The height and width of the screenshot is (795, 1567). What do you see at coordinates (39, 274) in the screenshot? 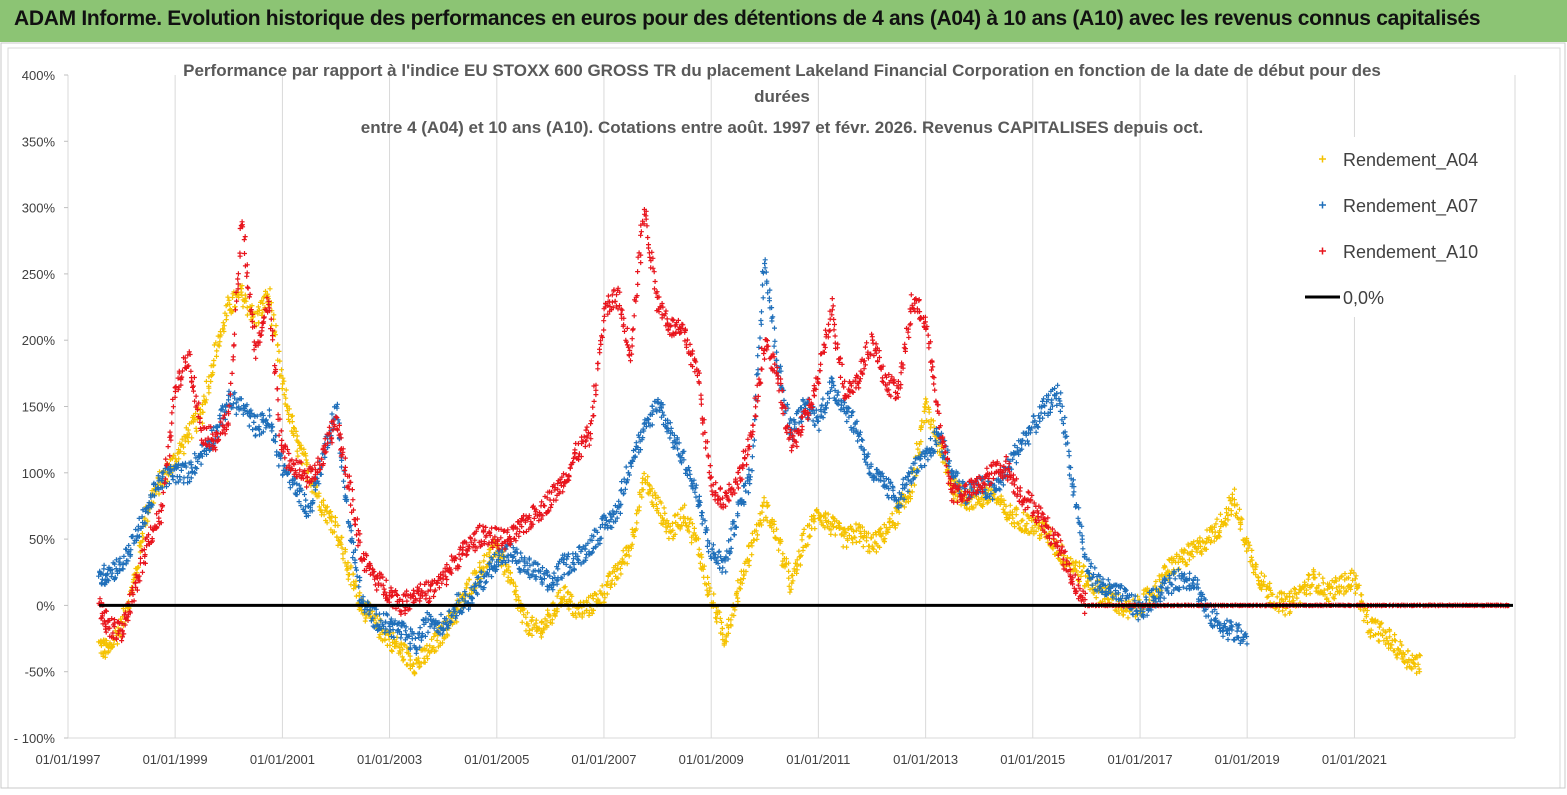
I see `y-tick-label: 250%` at bounding box center [39, 274].